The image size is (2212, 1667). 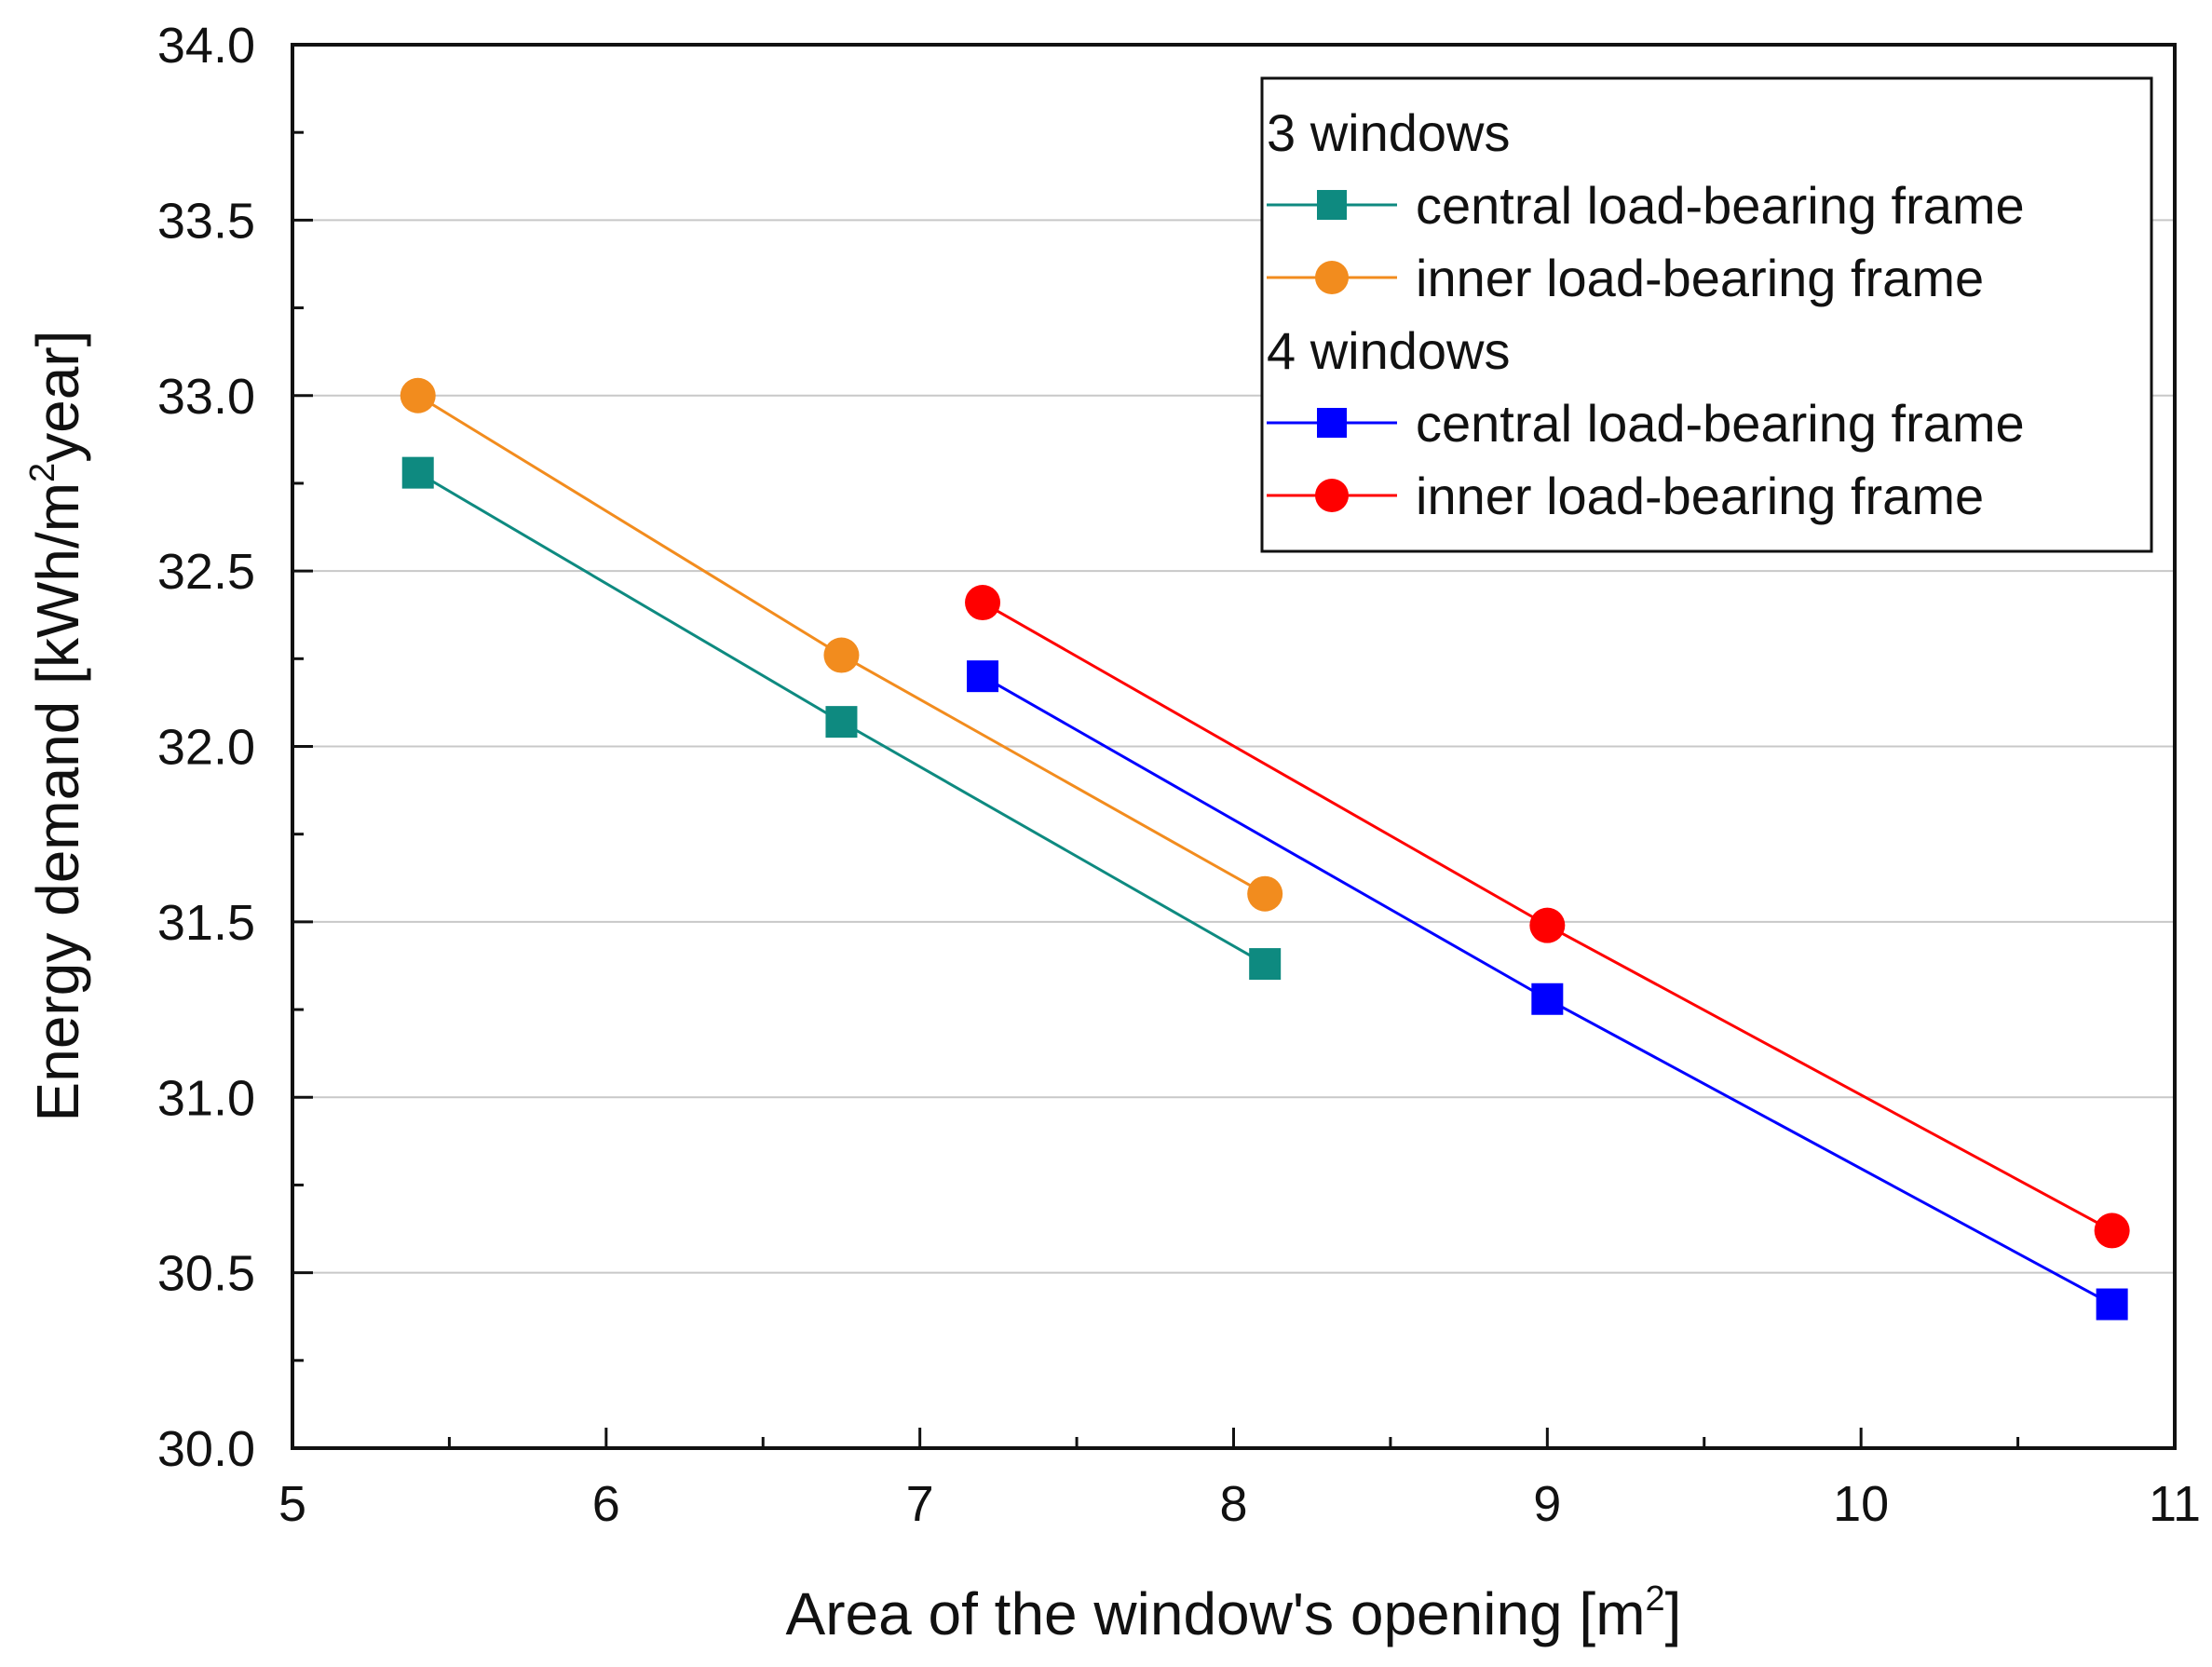 I want to click on legend-entry-label-1: inner load-bearing frame, so click(x=1700, y=278).